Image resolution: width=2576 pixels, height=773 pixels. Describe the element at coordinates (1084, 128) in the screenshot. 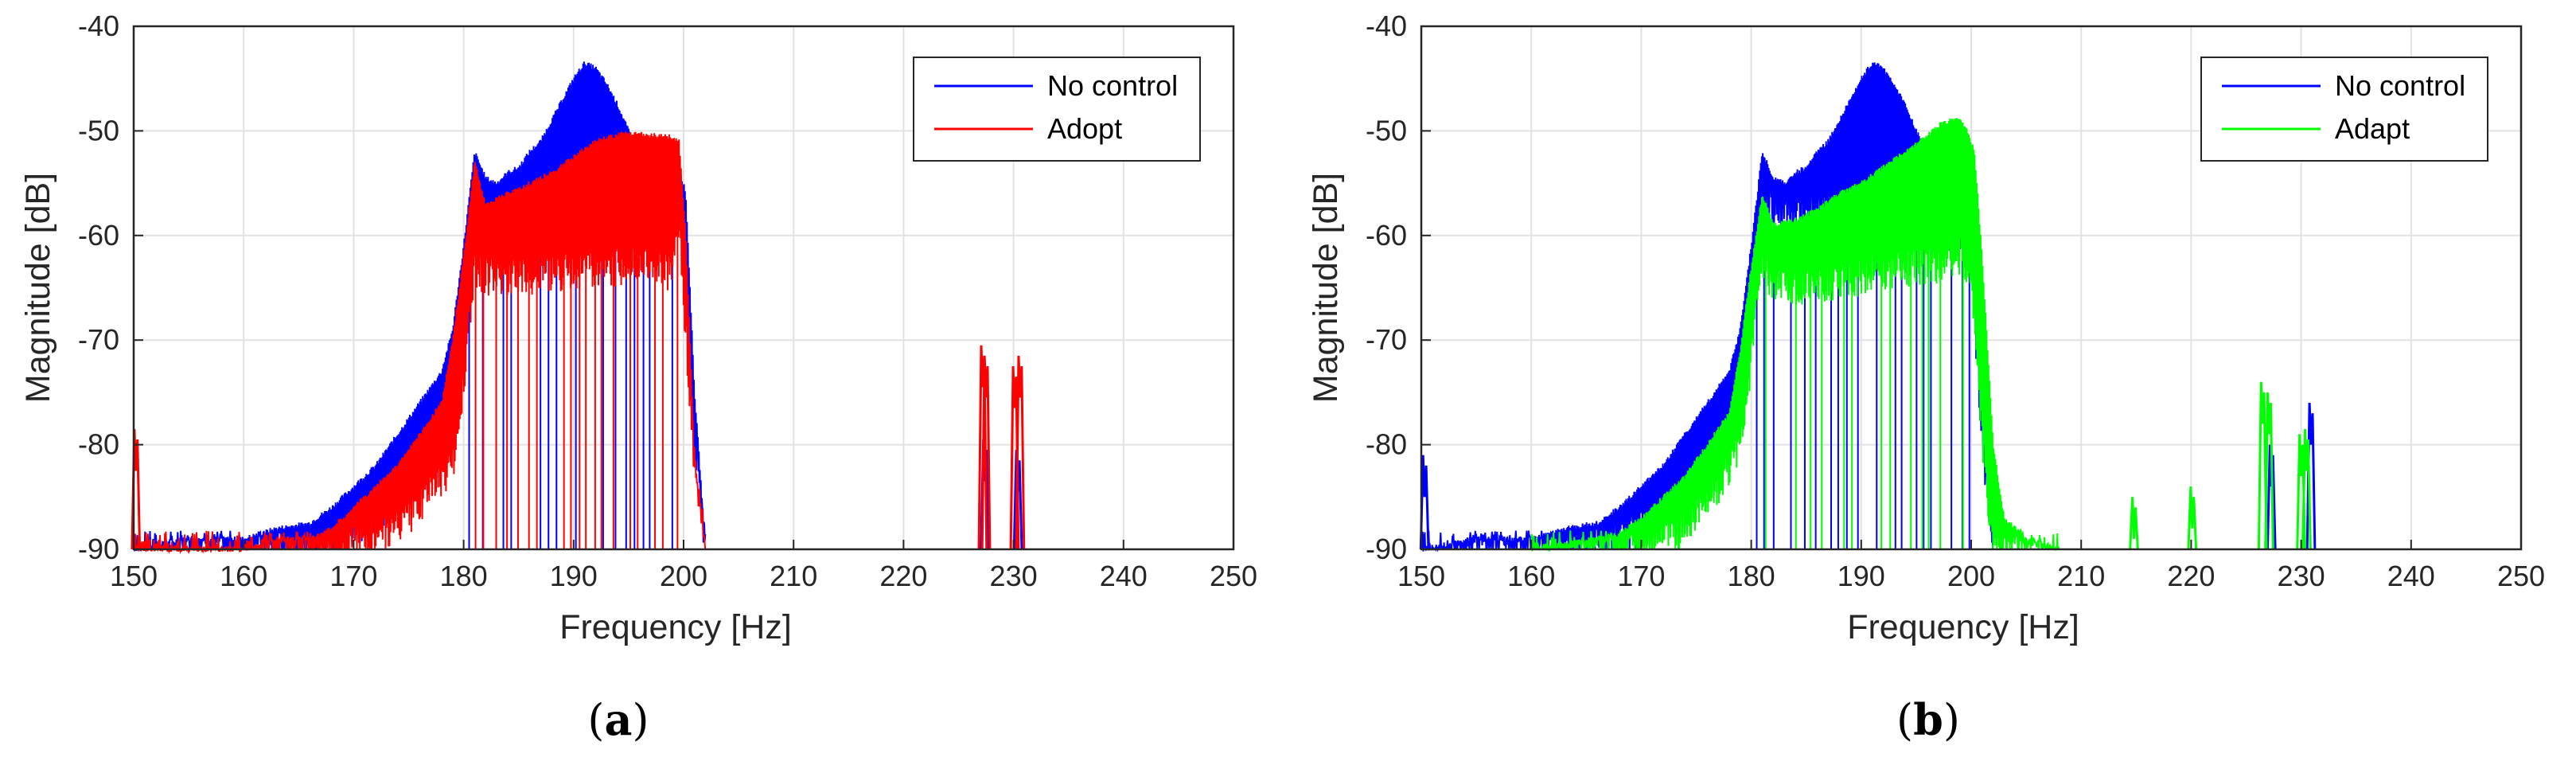

I see `legend-label: Adopt` at that location.